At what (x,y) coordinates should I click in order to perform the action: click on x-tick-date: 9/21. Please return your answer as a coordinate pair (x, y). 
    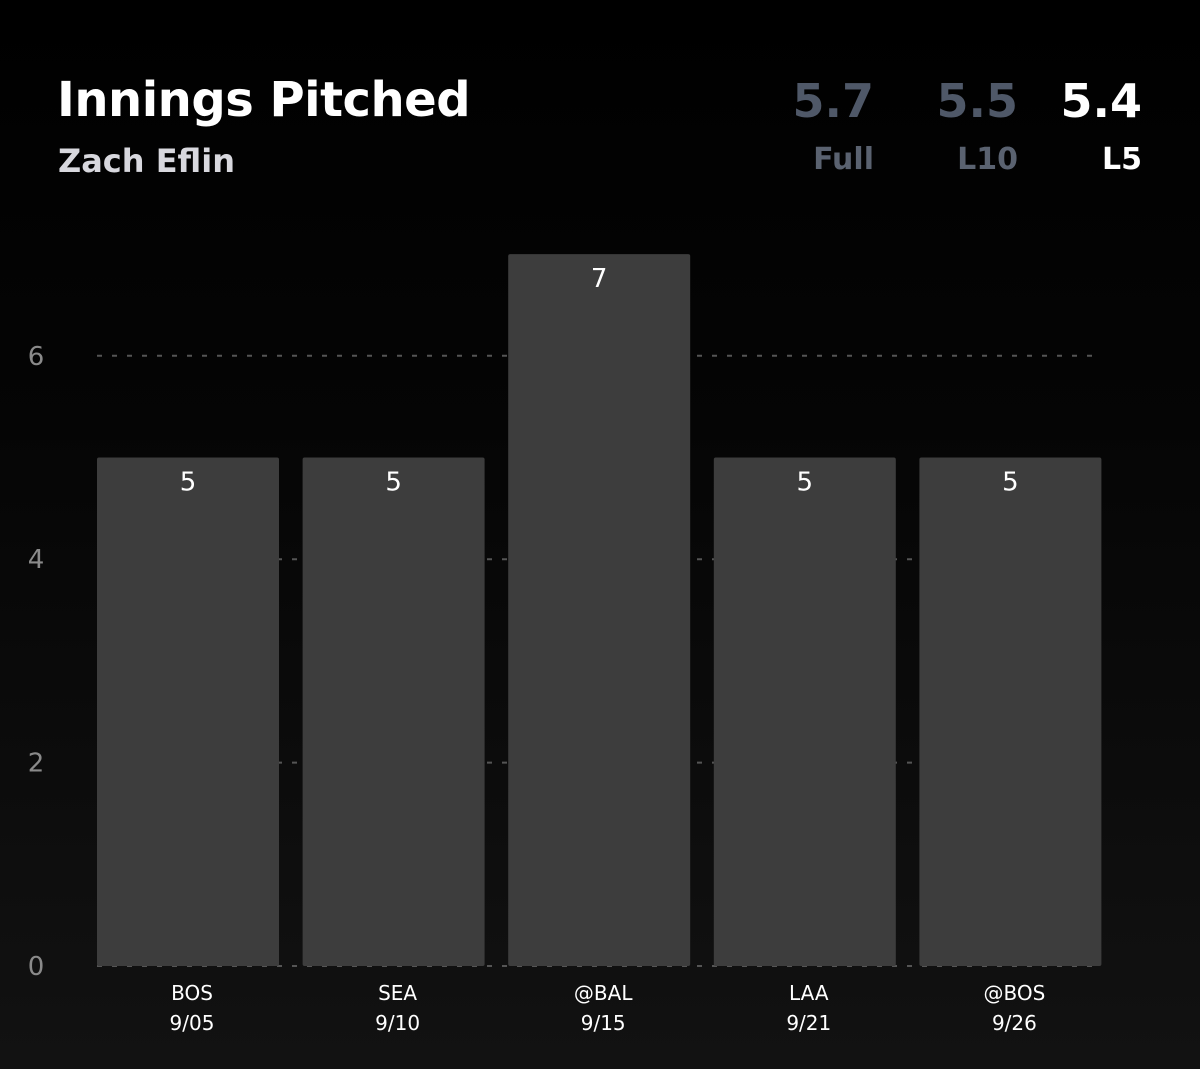
    Looking at the image, I should click on (808, 1023).